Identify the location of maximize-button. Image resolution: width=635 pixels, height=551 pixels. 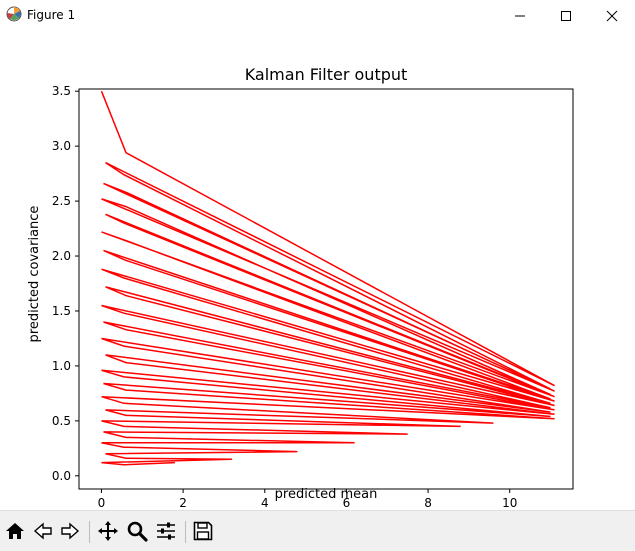
(566, 15).